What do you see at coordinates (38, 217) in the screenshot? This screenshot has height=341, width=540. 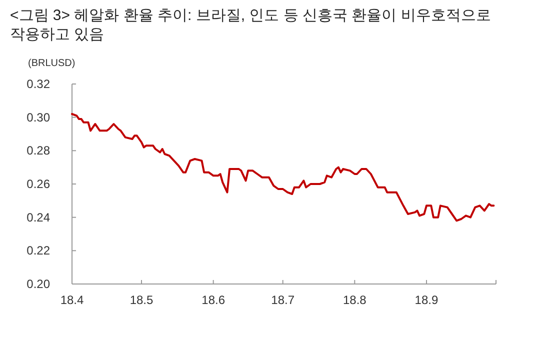 I see `y-tick-label: 0.24` at bounding box center [38, 217].